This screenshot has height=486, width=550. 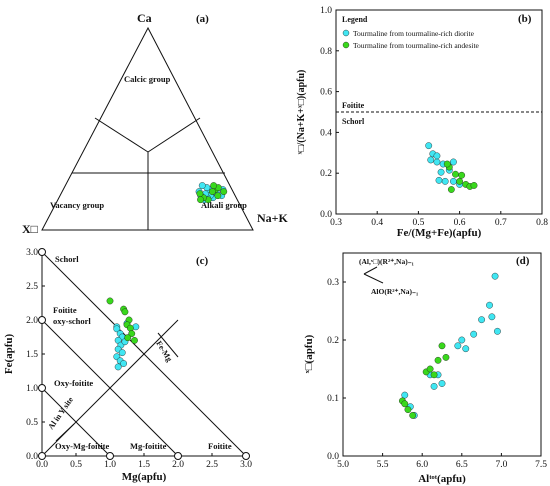 What do you see at coordinates (110, 465) in the screenshot?
I see `x-tick-label: 1.0` at bounding box center [110, 465].